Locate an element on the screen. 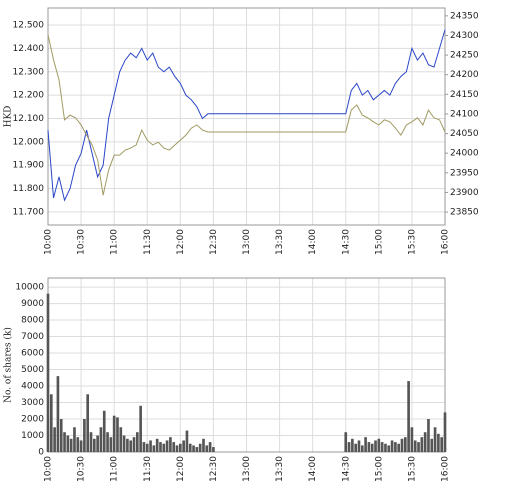  y2-tick-label: 24350 is located at coordinates (464, 16).